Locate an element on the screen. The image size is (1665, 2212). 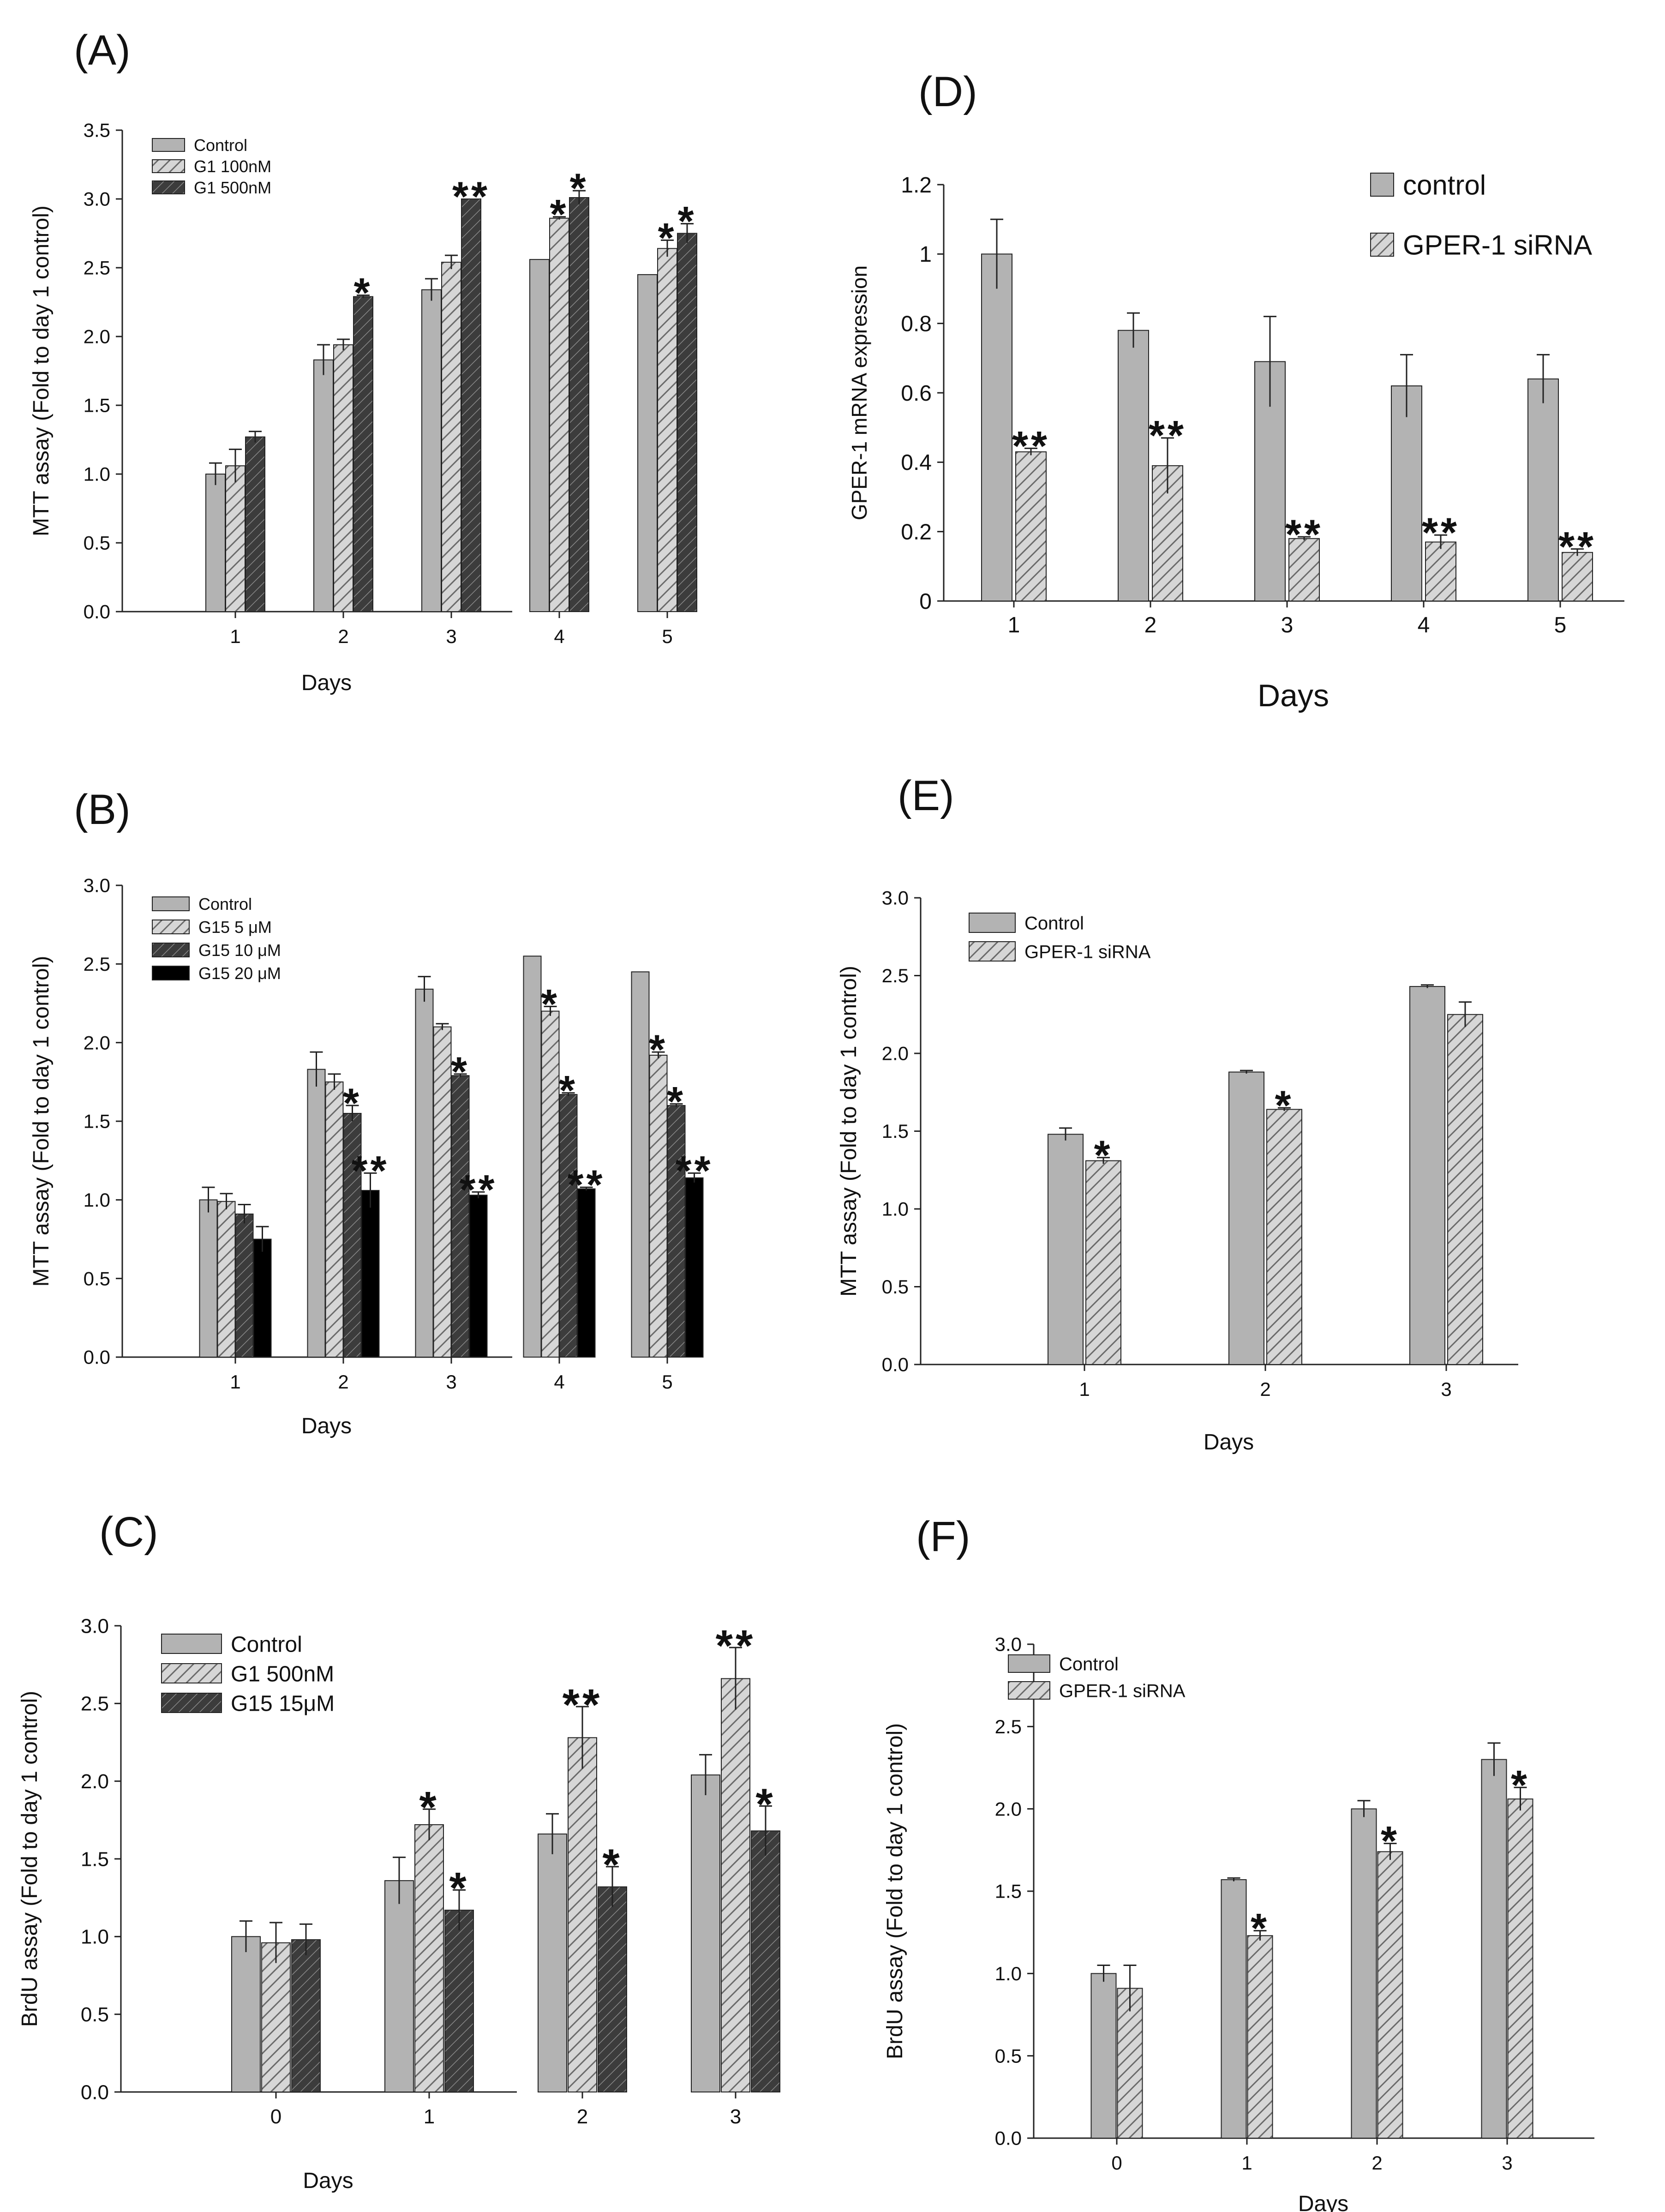
legend-label: G15 5 μM is located at coordinates (235, 927).